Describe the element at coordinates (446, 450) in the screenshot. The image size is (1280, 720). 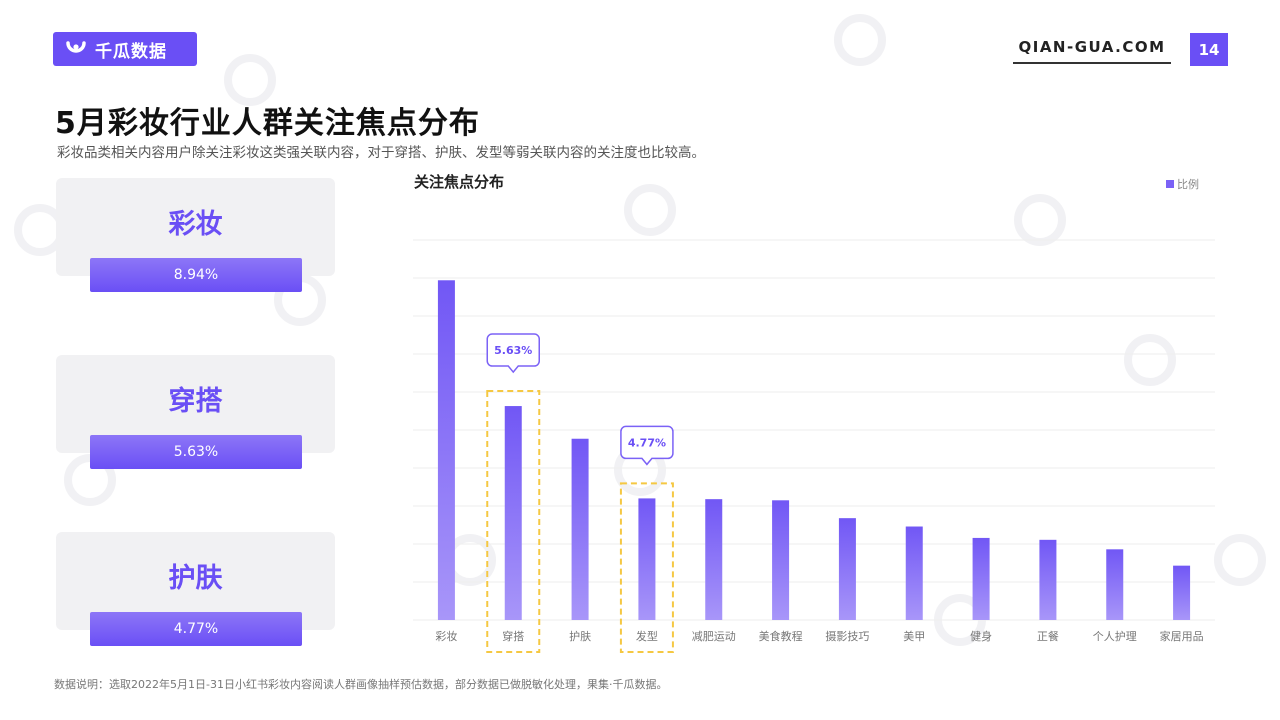
I see `bar-彩妆` at that location.